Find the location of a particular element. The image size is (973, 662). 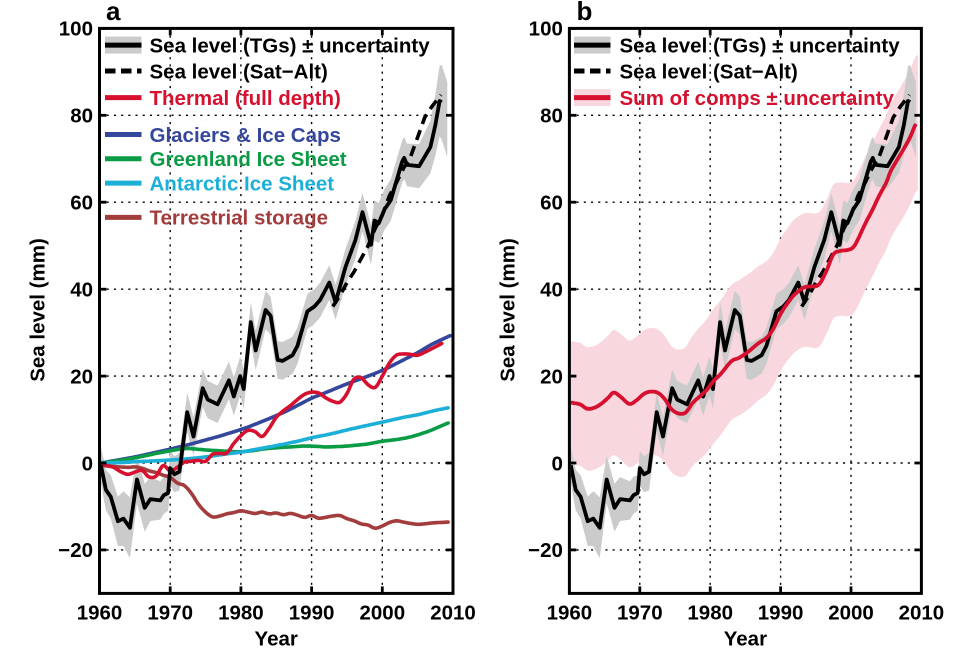

svg-text: b is located at coordinates (585, 13).